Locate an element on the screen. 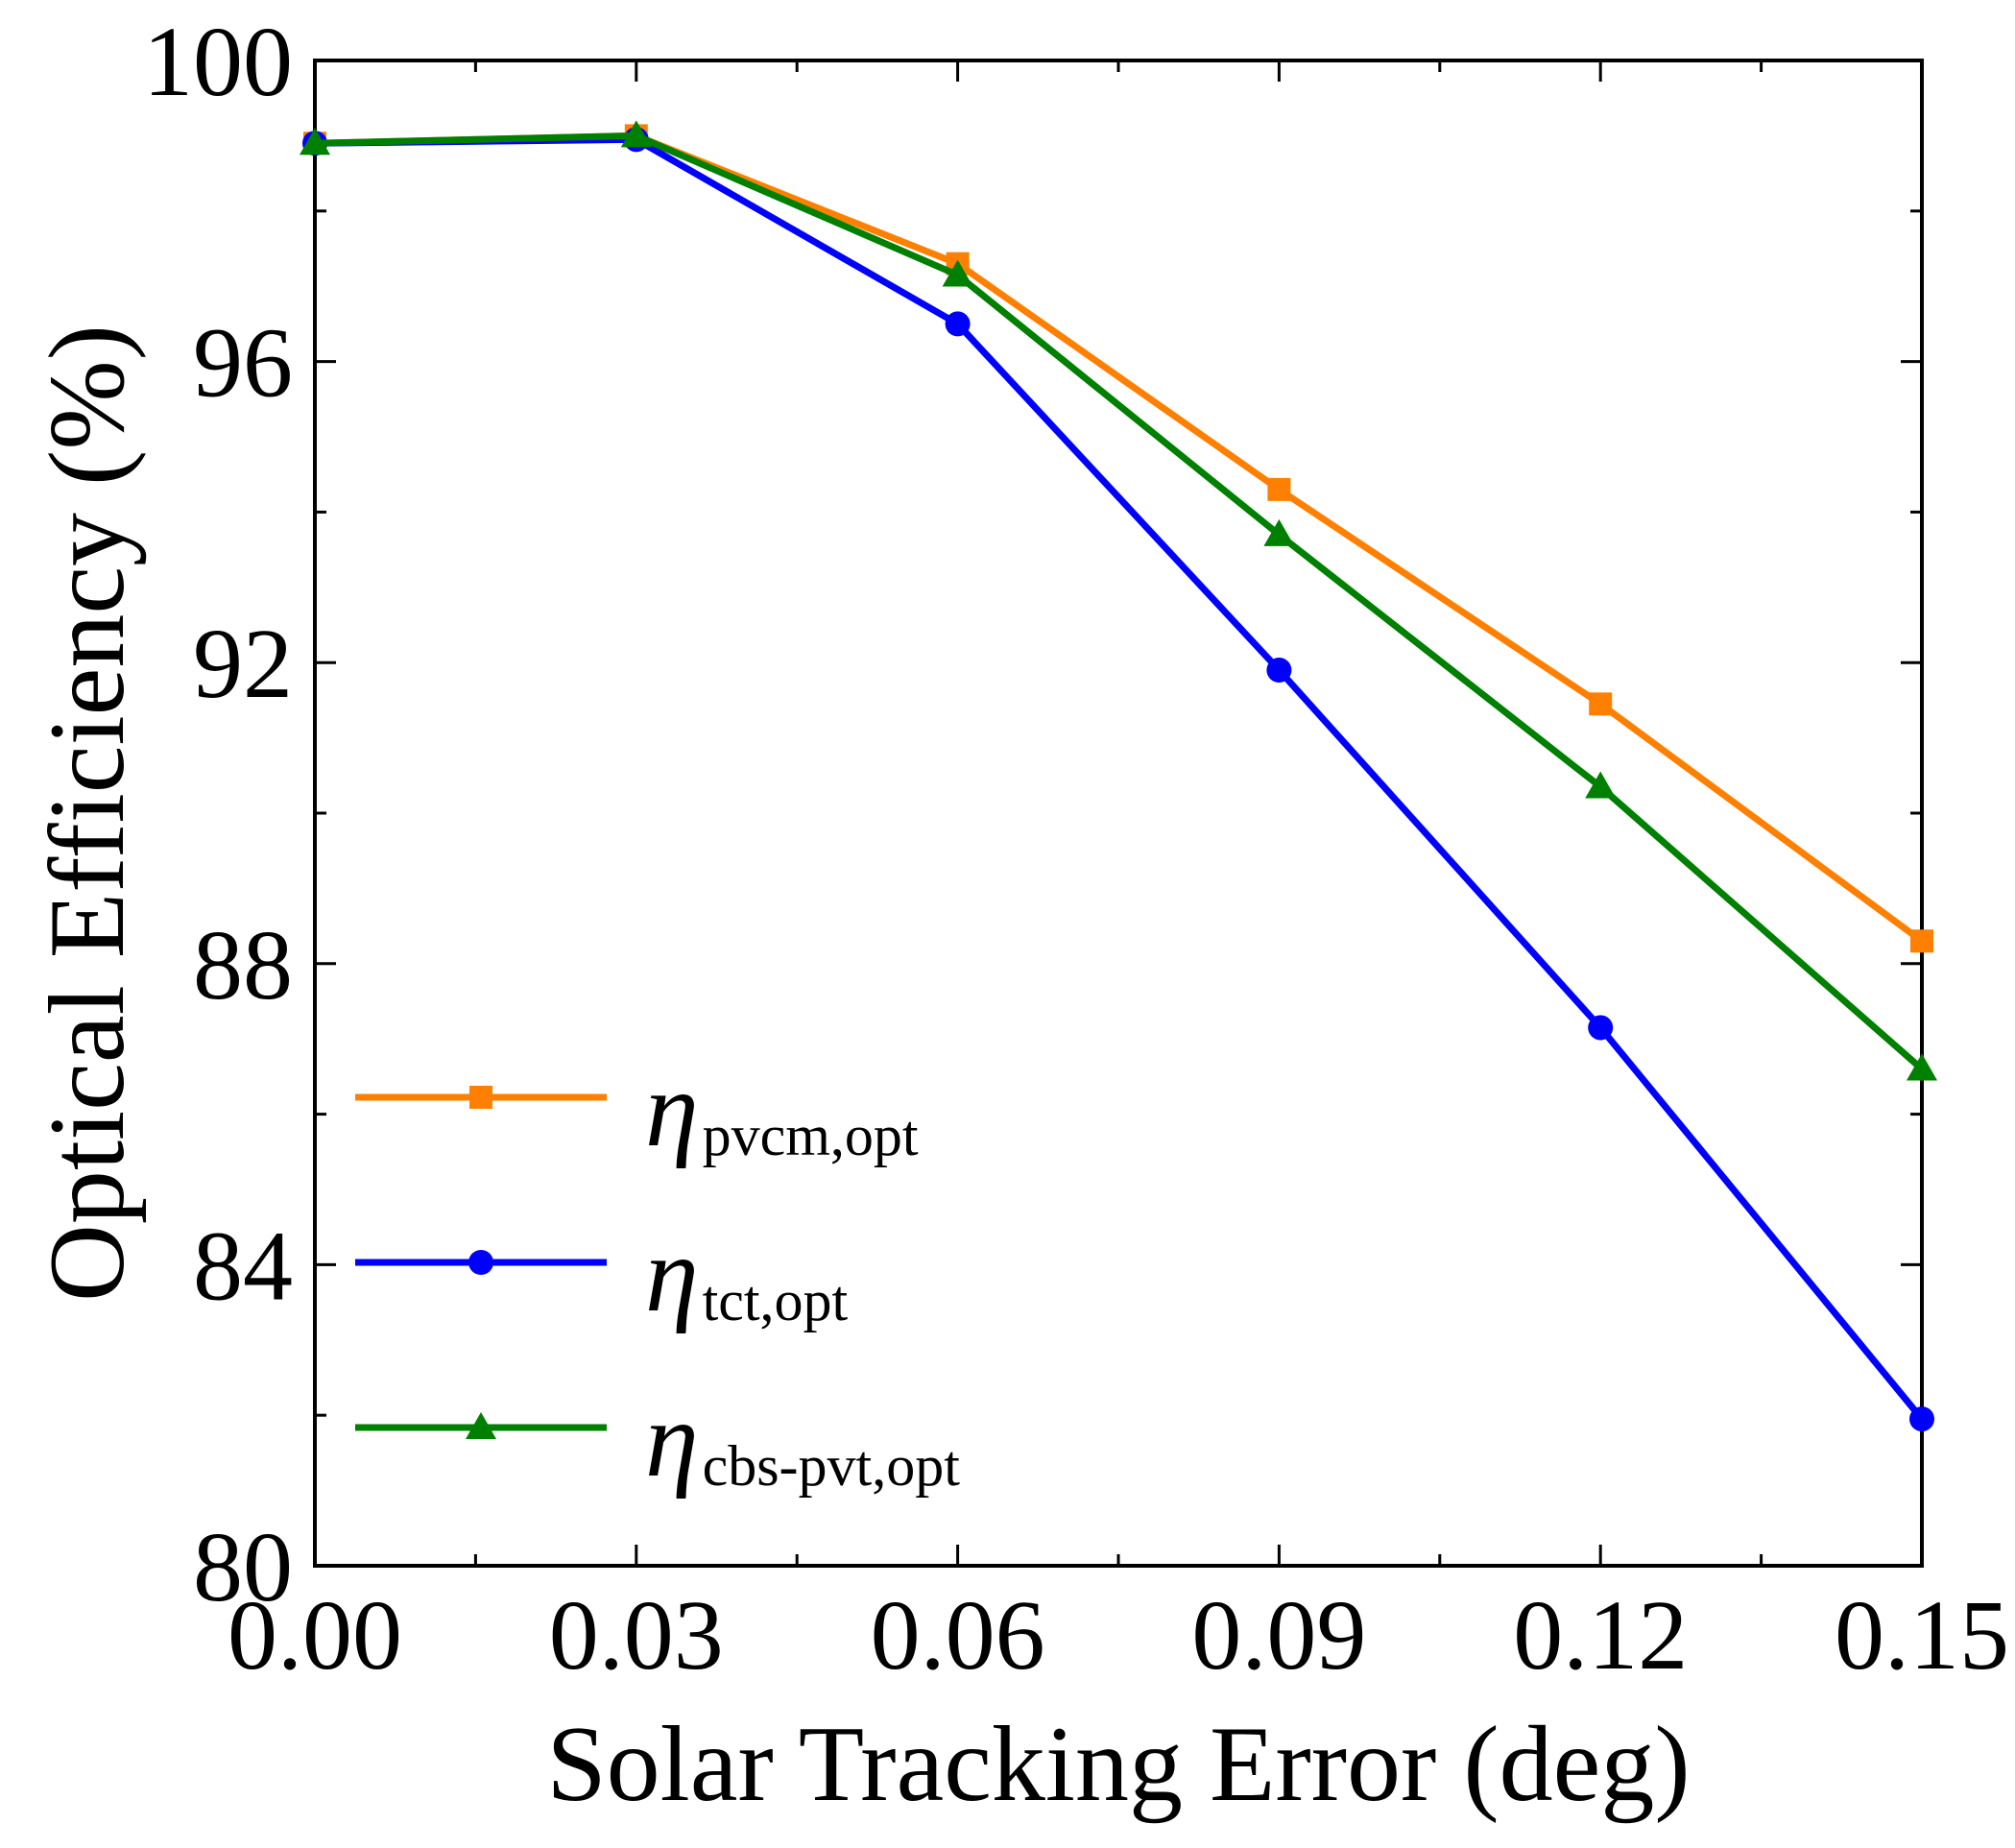  x-tick-label: 0.03 is located at coordinates (636, 1635).